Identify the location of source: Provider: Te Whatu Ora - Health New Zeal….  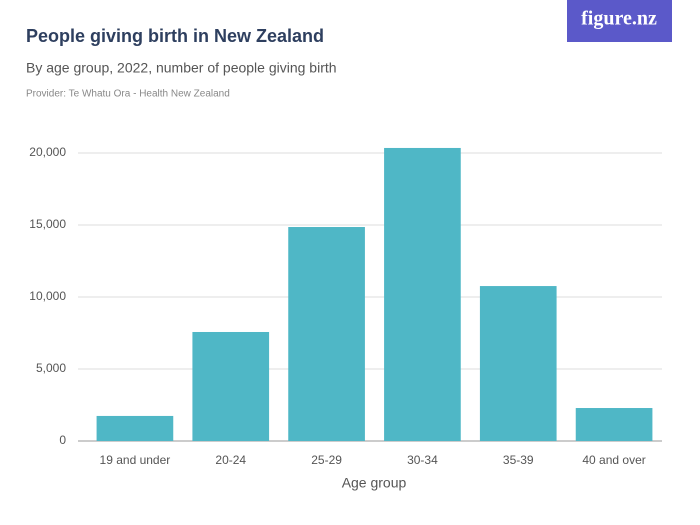
(128, 94).